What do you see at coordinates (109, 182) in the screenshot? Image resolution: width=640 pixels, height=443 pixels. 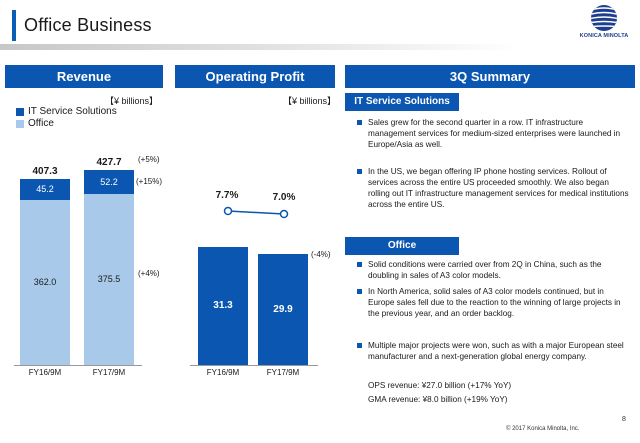 I see `bar-it-fy17: 52.2` at bounding box center [109, 182].